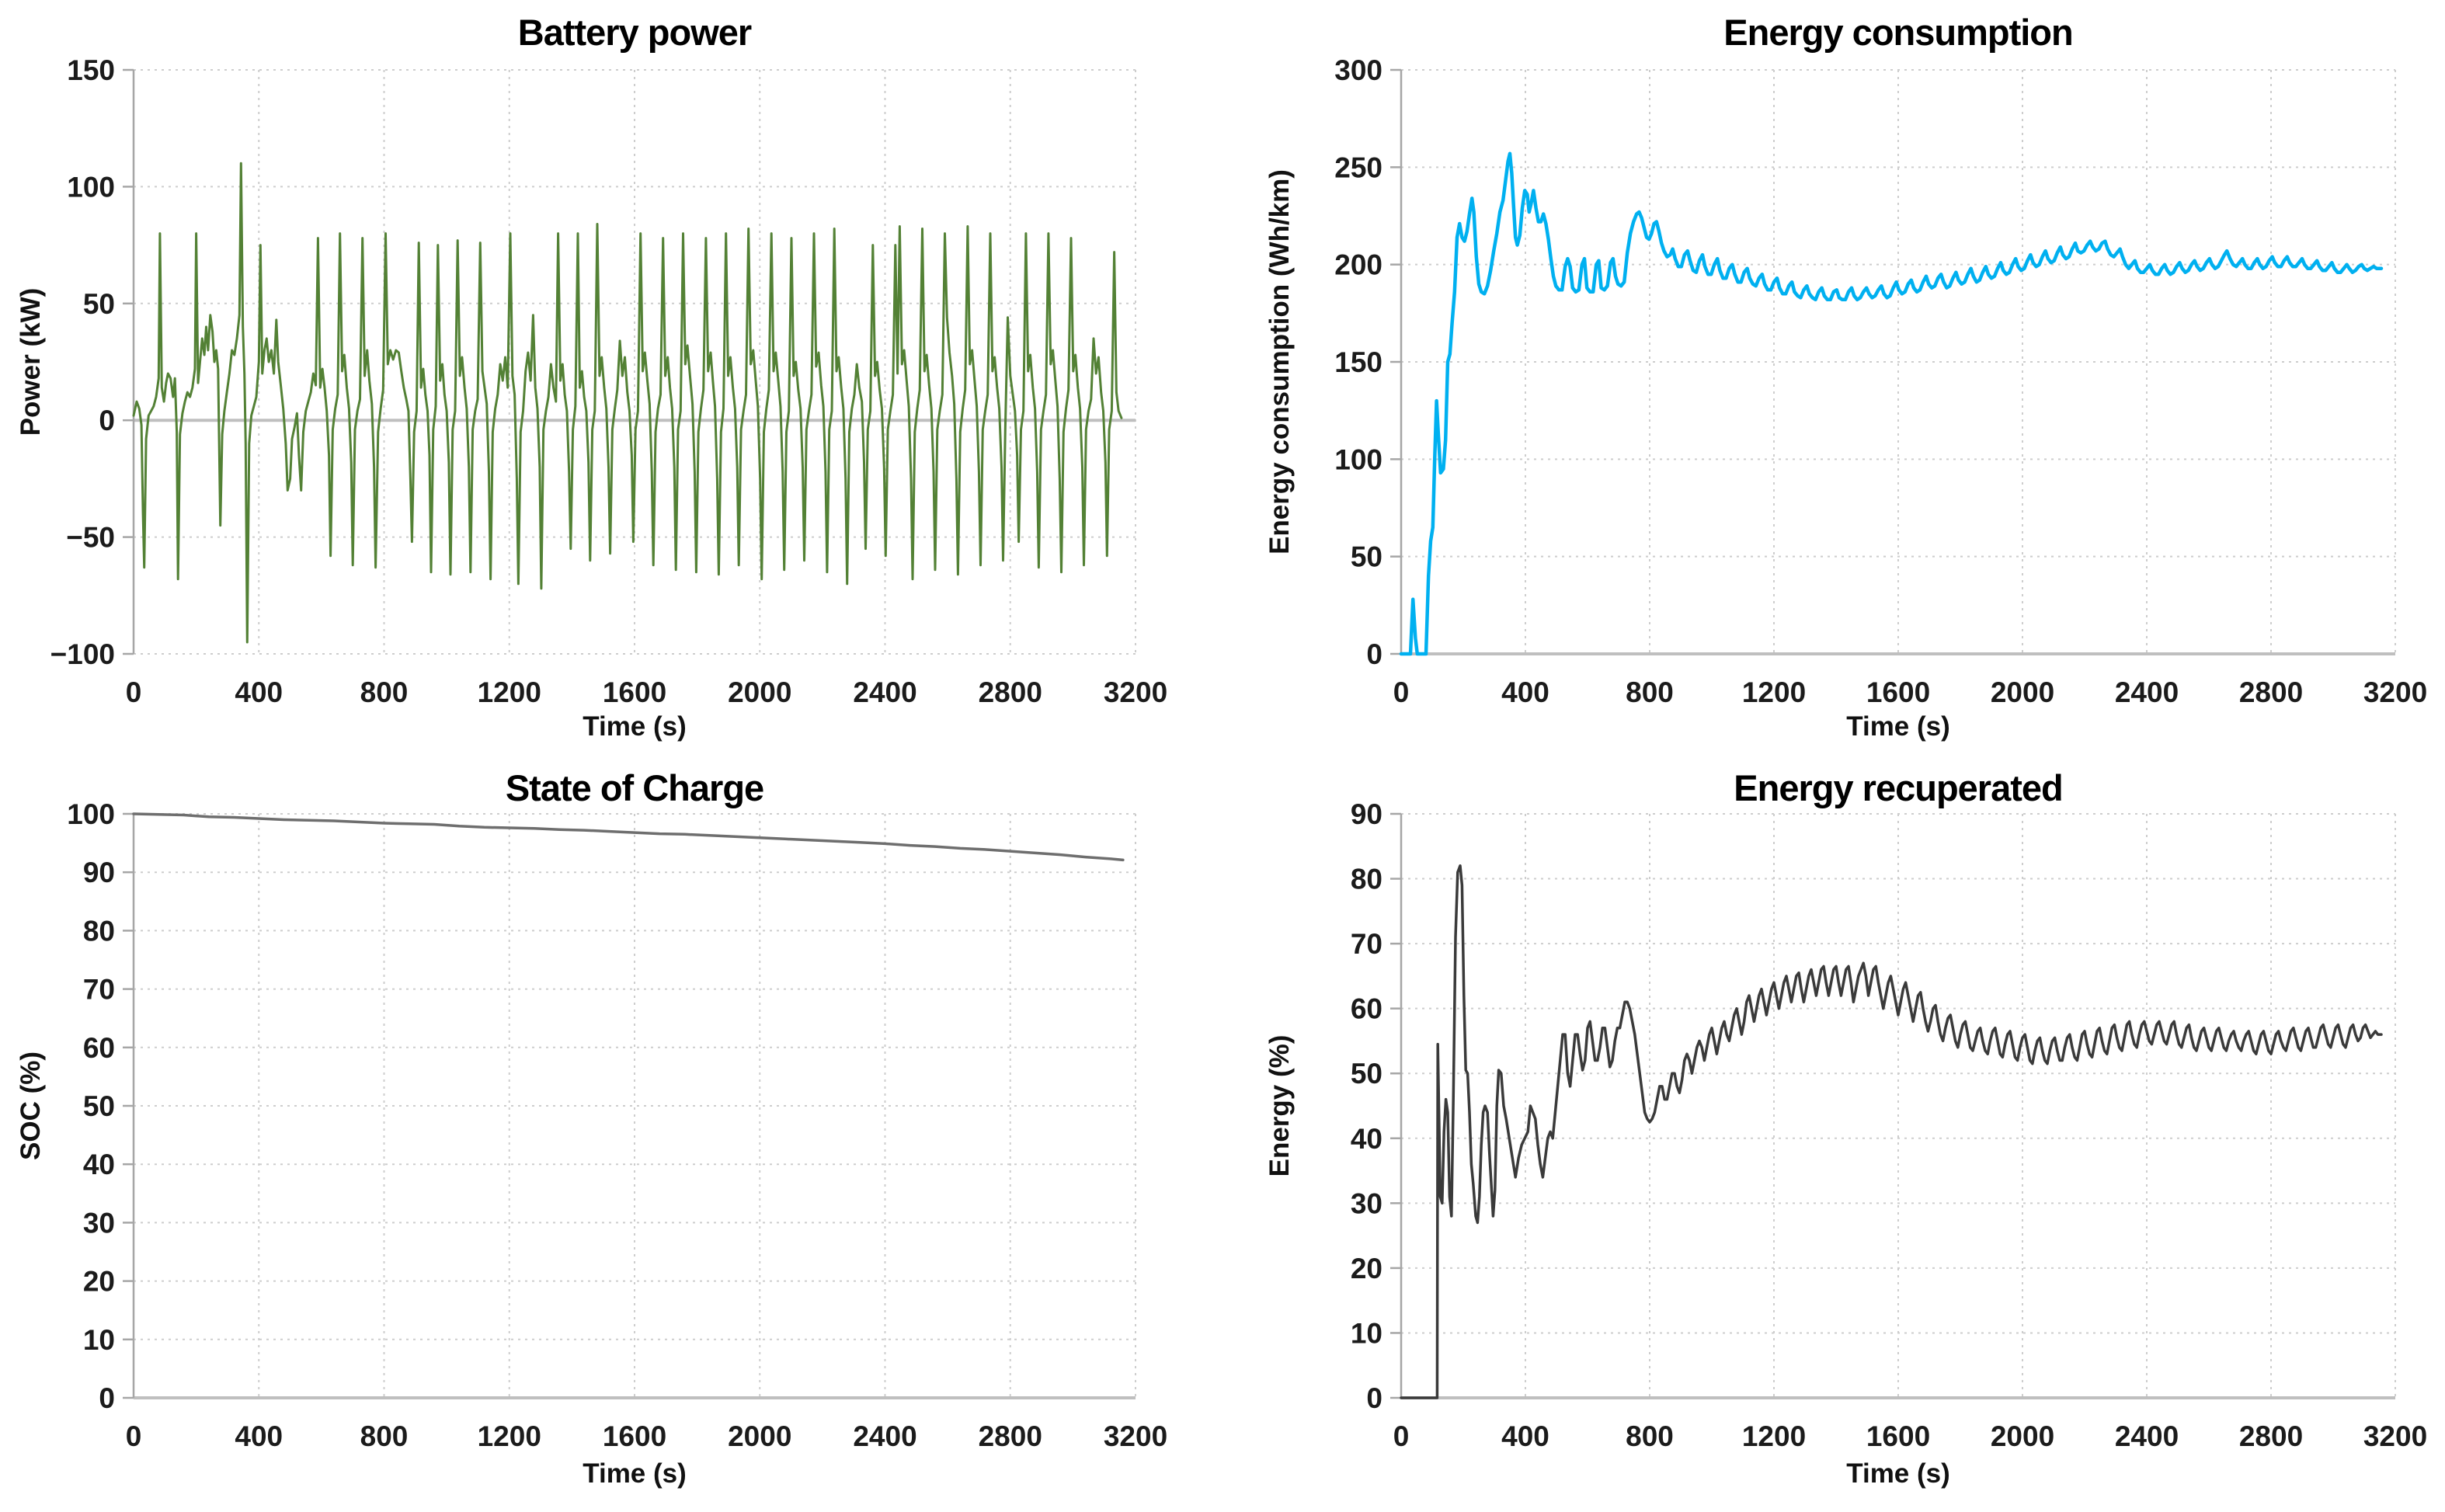  What do you see at coordinates (1358, 167) in the screenshot?
I see `y-tick-label: 250` at bounding box center [1358, 167].